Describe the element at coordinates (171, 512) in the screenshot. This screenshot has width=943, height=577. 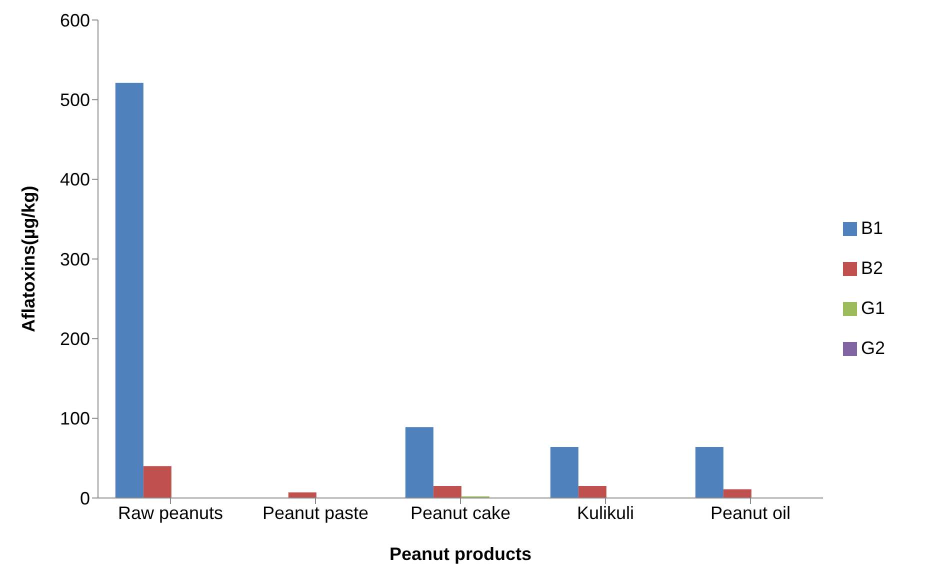
I see `x-tick-label: Raw peanuts` at that location.